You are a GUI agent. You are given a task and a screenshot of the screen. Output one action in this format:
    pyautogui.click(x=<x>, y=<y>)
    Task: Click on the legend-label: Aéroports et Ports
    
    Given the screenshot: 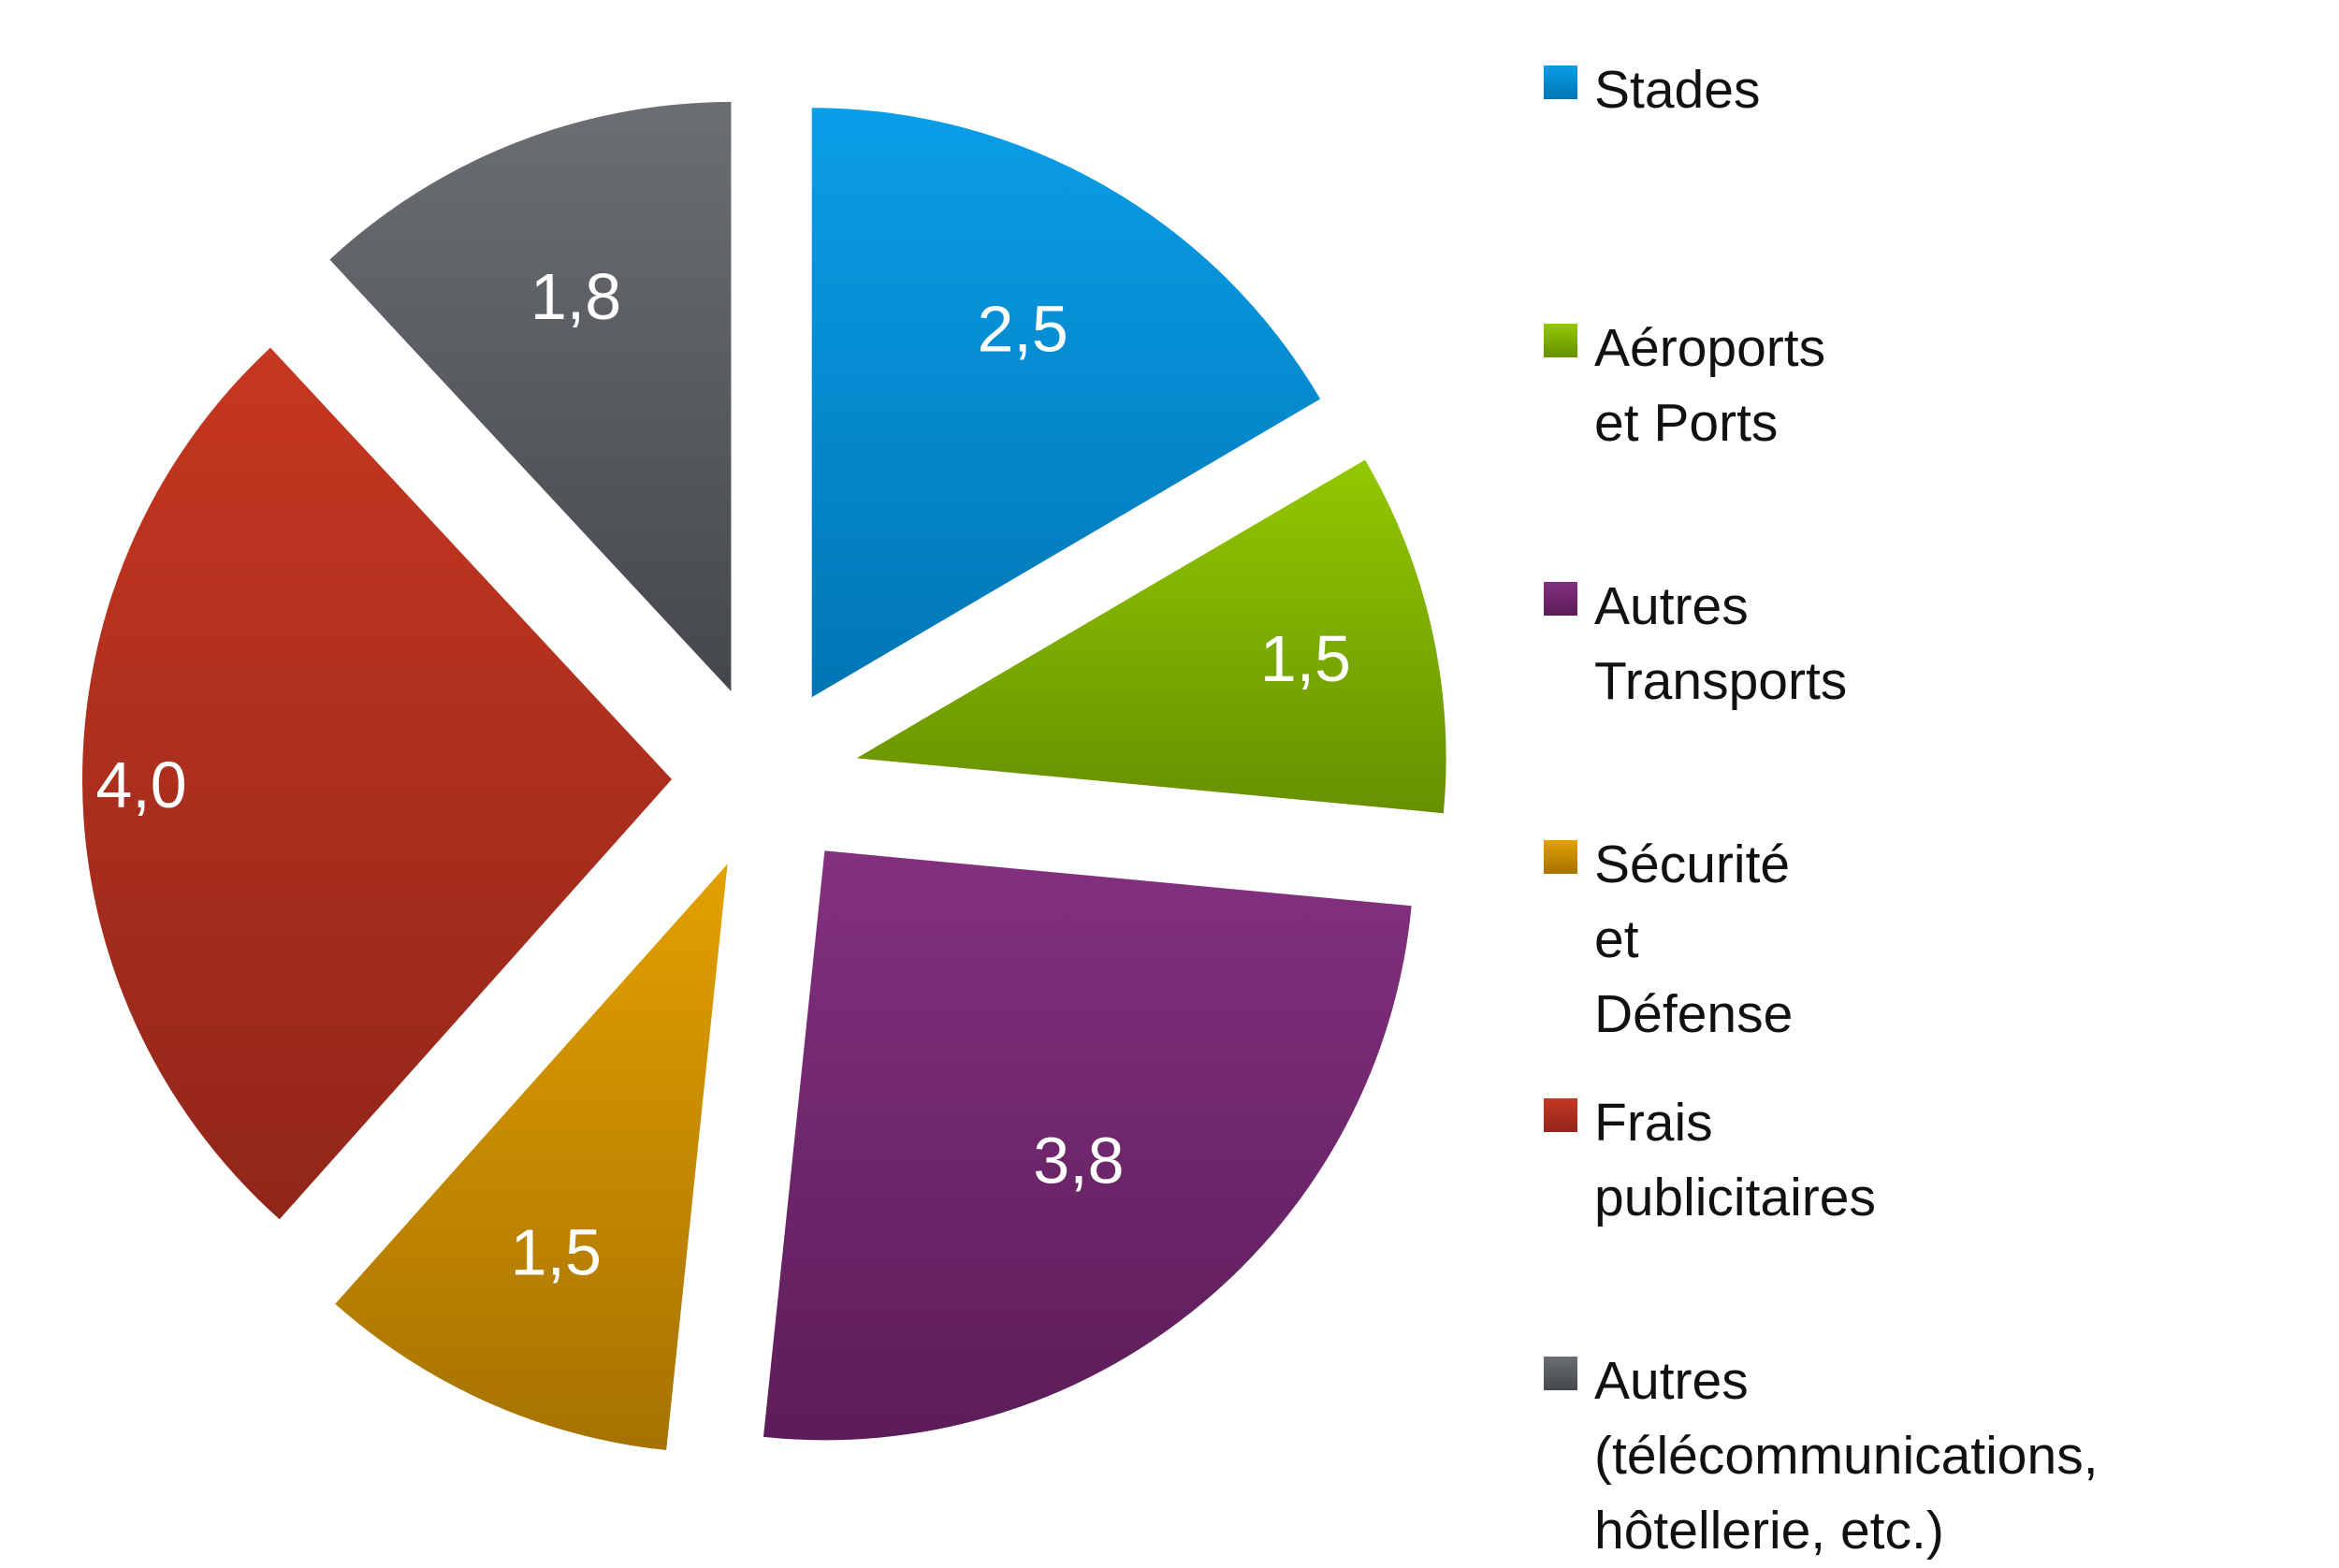 What is the action you would take?
    pyautogui.click(x=1710, y=386)
    